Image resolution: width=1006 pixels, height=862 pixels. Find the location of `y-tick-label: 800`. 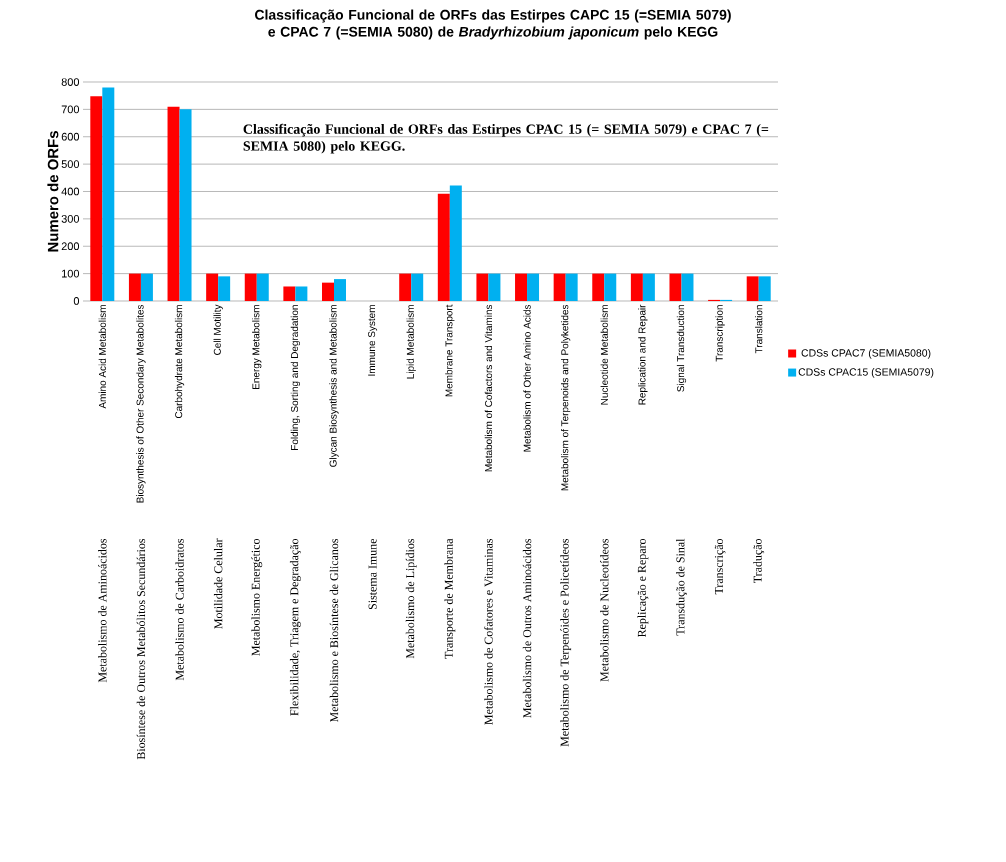

y-tick-label: 800 is located at coordinates (70, 82).